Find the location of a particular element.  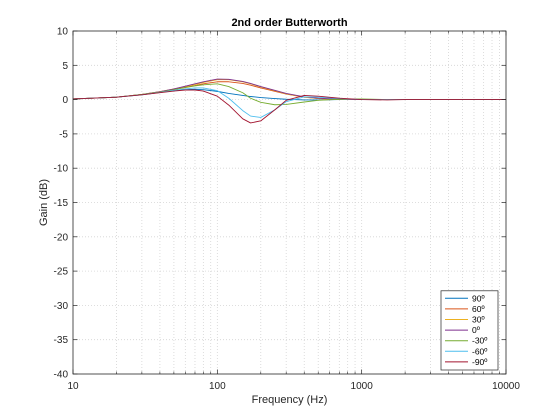

legend-label: 60º is located at coordinates (478, 309).